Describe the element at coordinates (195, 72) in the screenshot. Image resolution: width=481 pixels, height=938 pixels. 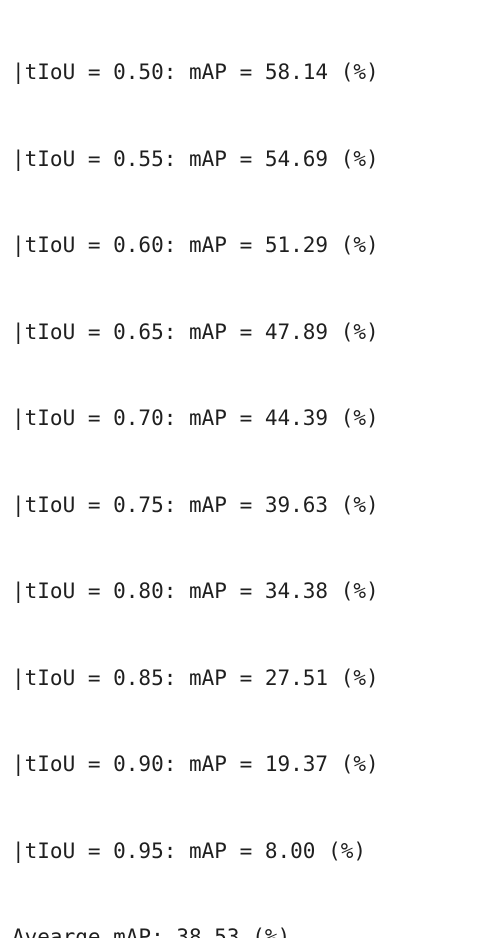
I see `console-line-tiou-050: |tIoU = 0.50: mAP = 58.14 (%)` at that location.